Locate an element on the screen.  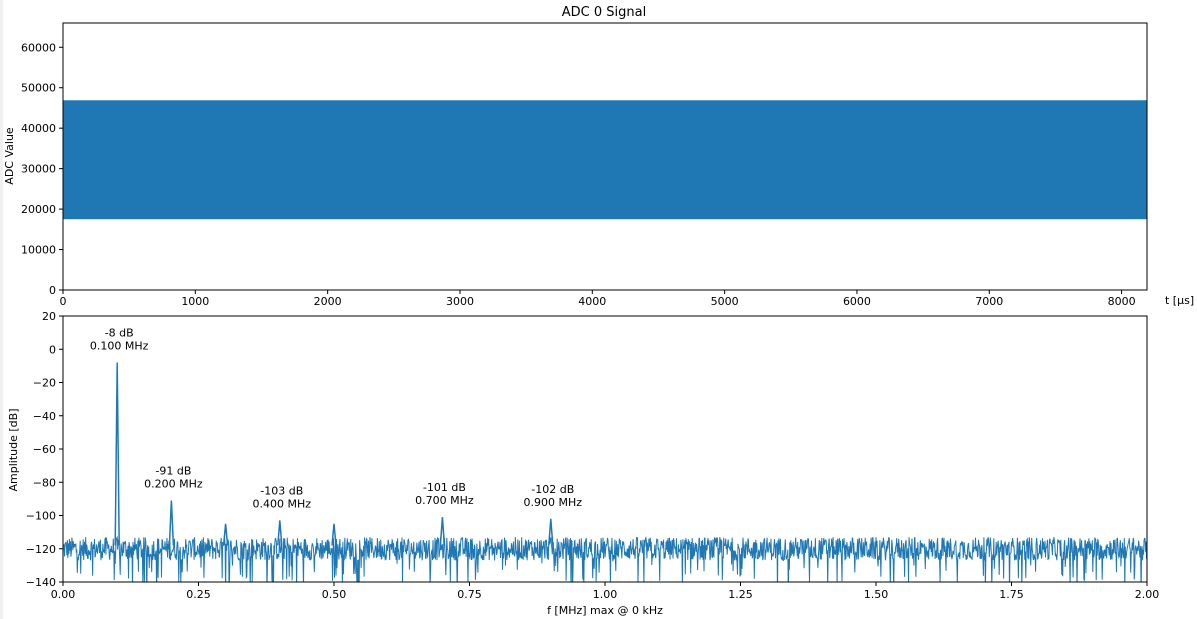
peak-freq-label: 0.900 MHz is located at coordinates (553, 502).